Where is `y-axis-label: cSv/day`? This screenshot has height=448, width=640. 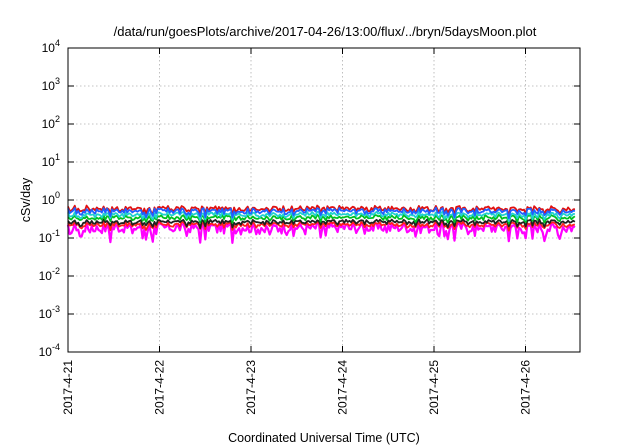 y-axis-label: cSv/day is located at coordinates (26, 199).